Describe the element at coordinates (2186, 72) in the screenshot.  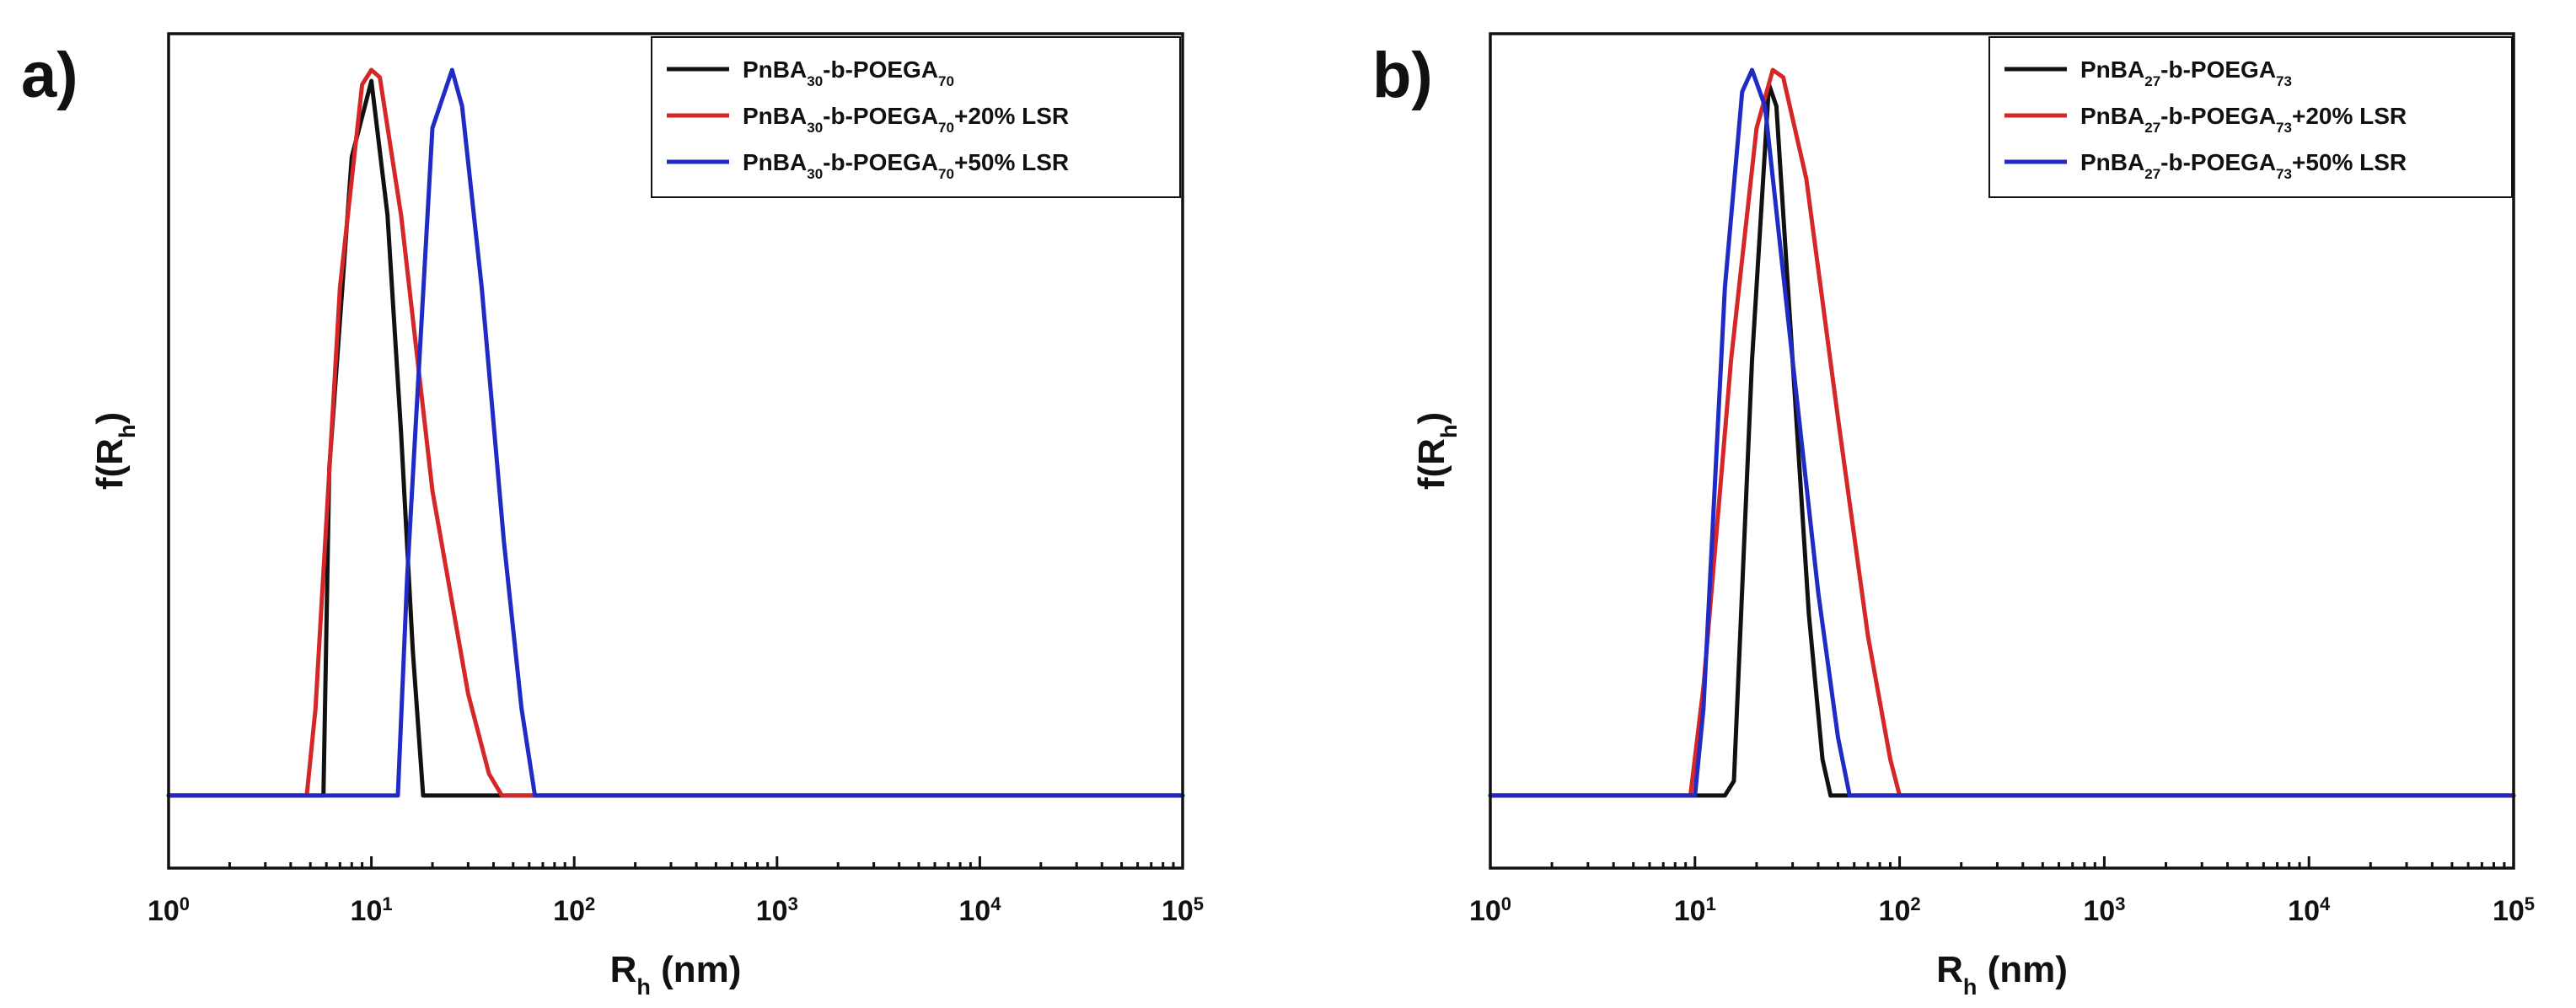
I see `legend-label-1: PnBA27-b-POEGA73` at that location.